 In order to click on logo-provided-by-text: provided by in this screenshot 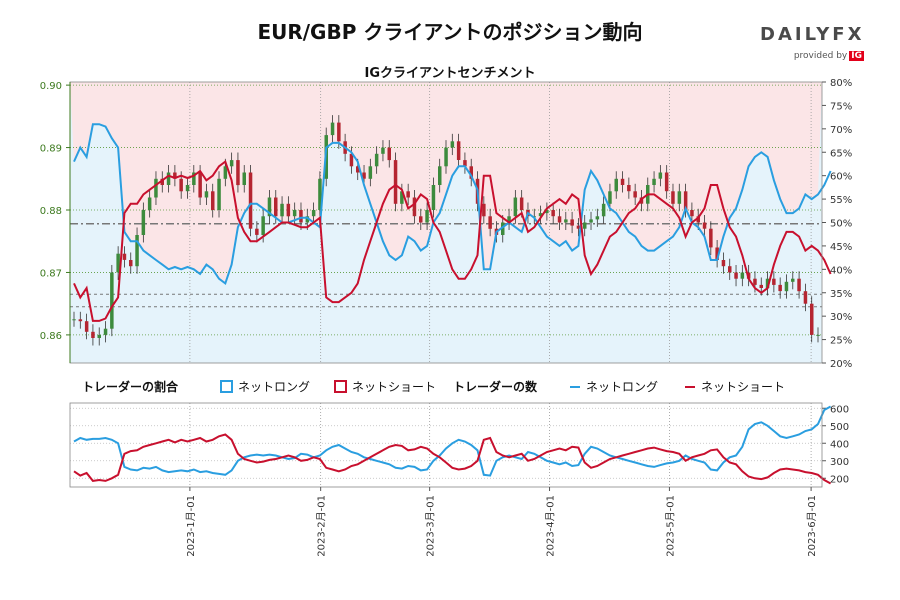, I will do `click(820, 56)`.